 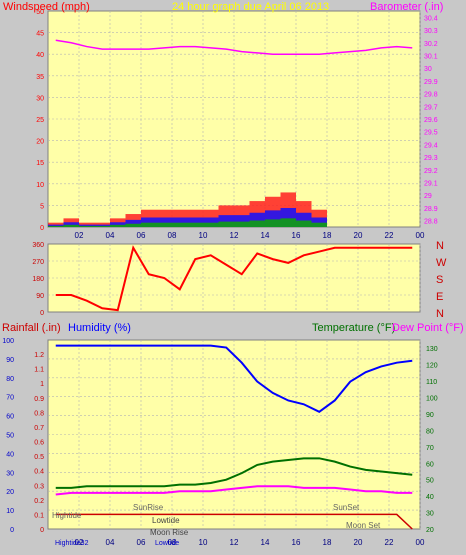 I want to click on windspeed-axis-label: Windspeed (mph), so click(x=46, y=7).